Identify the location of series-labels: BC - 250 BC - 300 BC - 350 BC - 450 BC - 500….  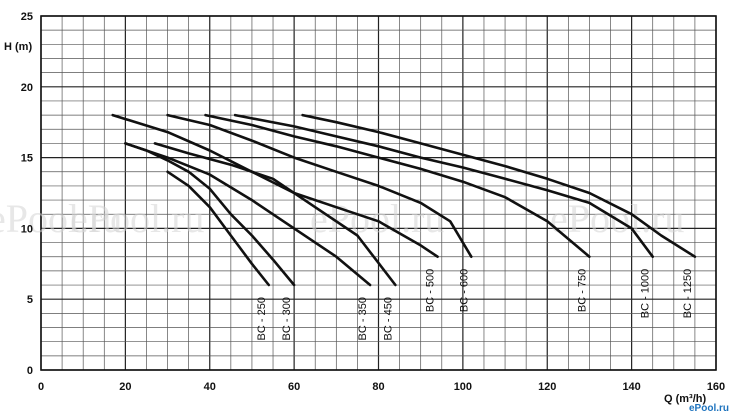
(475, 305).